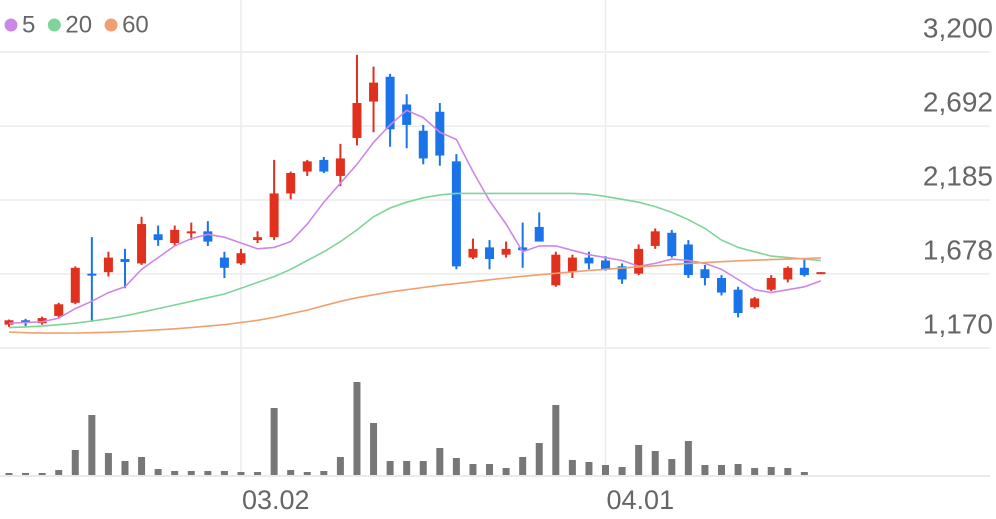 The width and height of the screenshot is (996, 519). I want to click on x-tick-label: 03.02, so click(276, 500).